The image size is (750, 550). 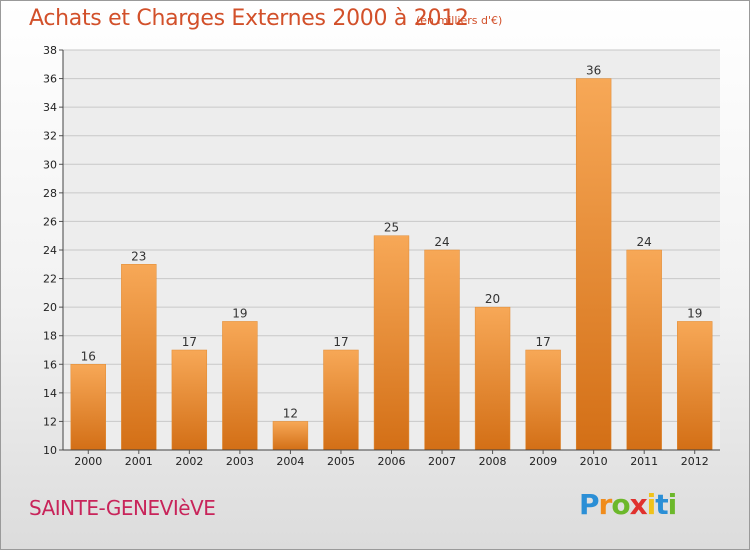 I want to click on bar-2006, so click(x=391, y=343).